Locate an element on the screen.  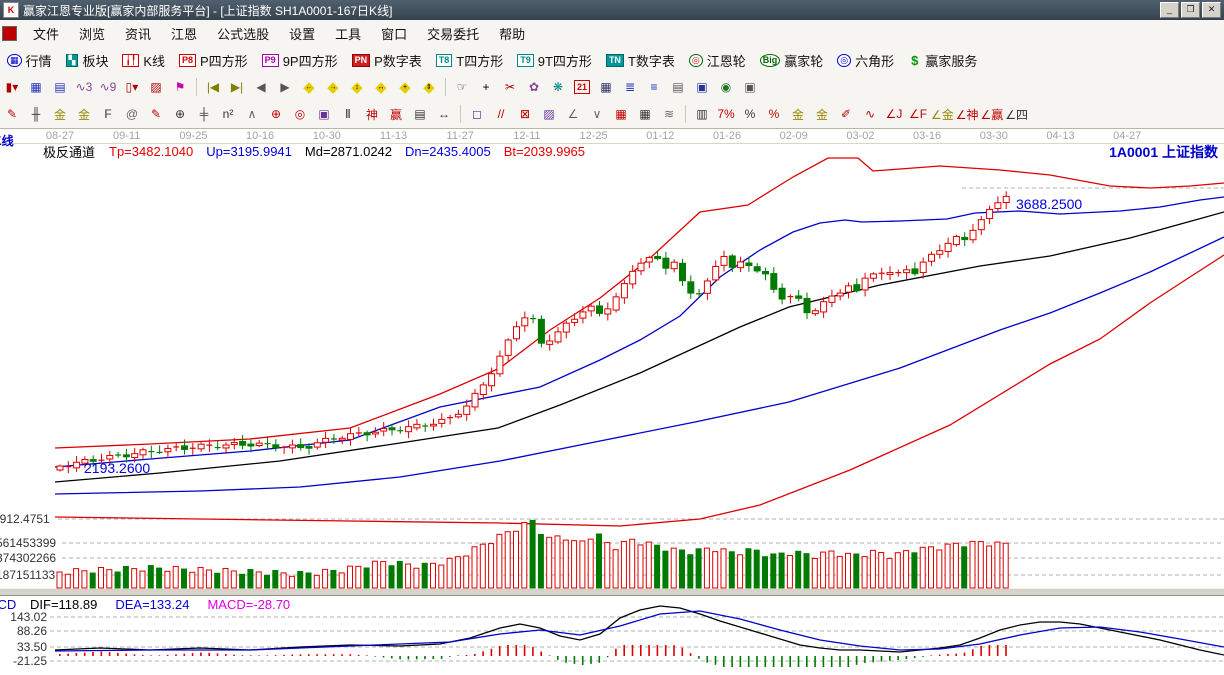
period-selector: ▮▾ is located at coordinates (12, 87).